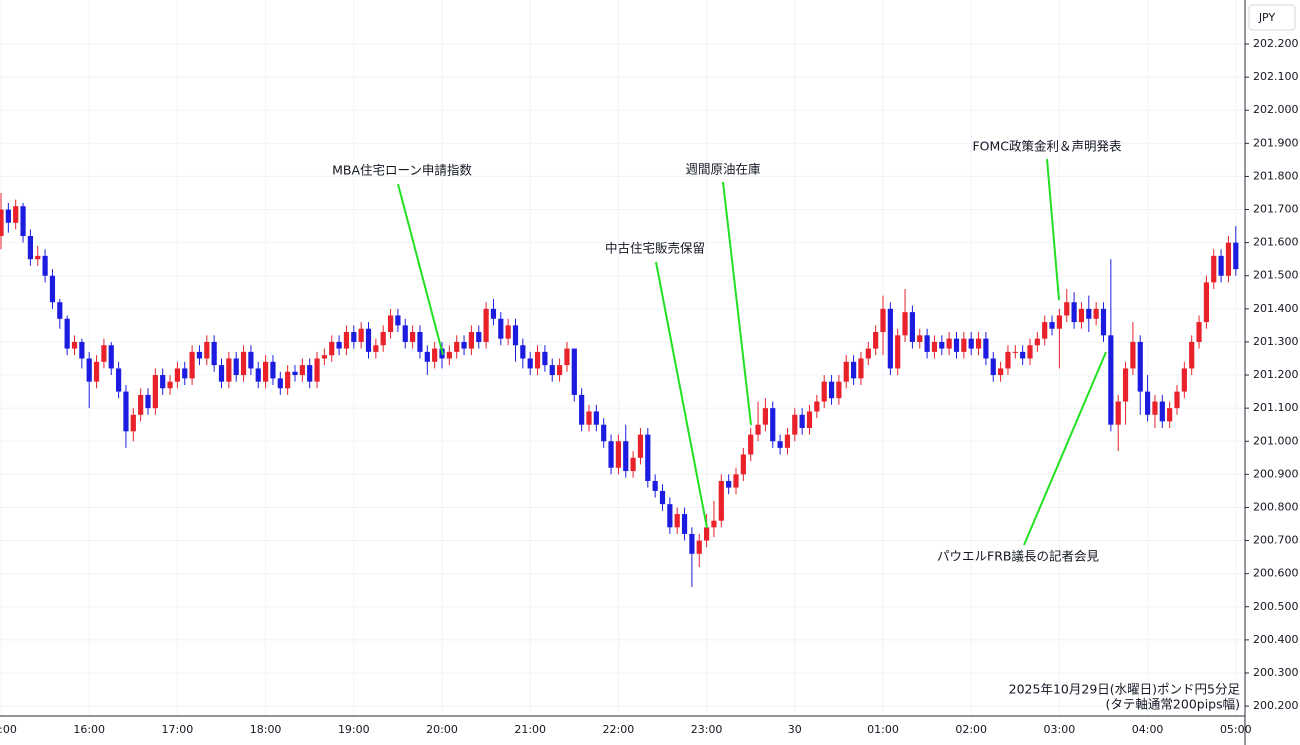  Describe the element at coordinates (178, 729) in the screenshot. I see `x-tick-label: 17:00` at that location.